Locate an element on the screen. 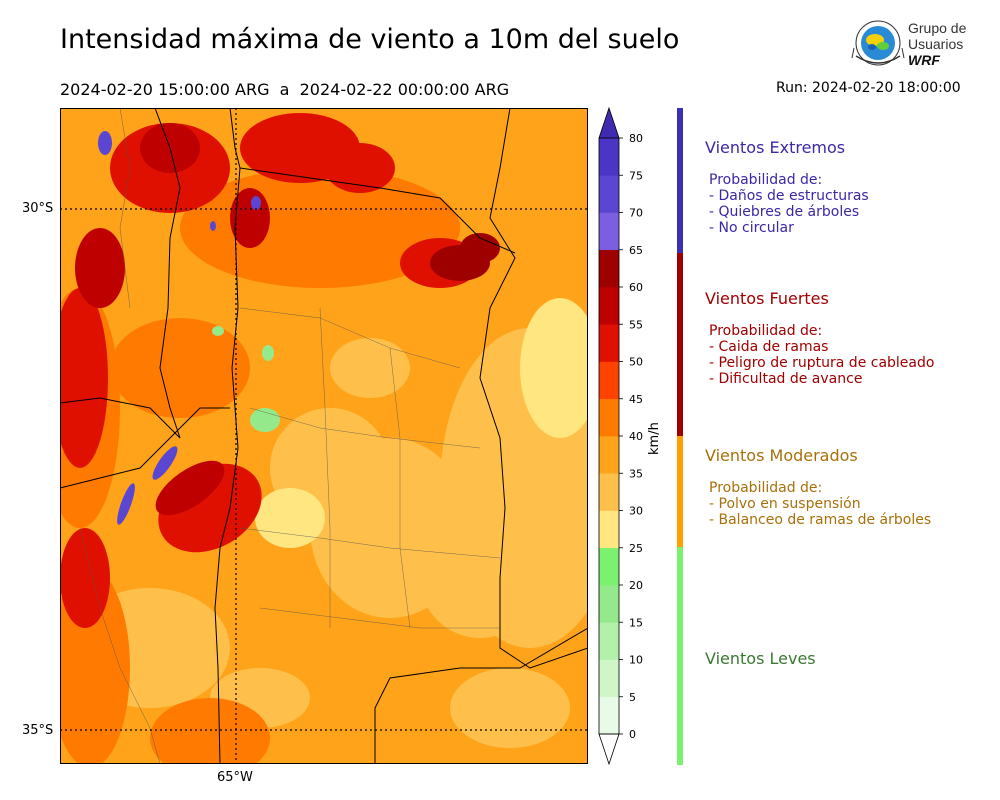  category-bar-extremos is located at coordinates (680, 180).